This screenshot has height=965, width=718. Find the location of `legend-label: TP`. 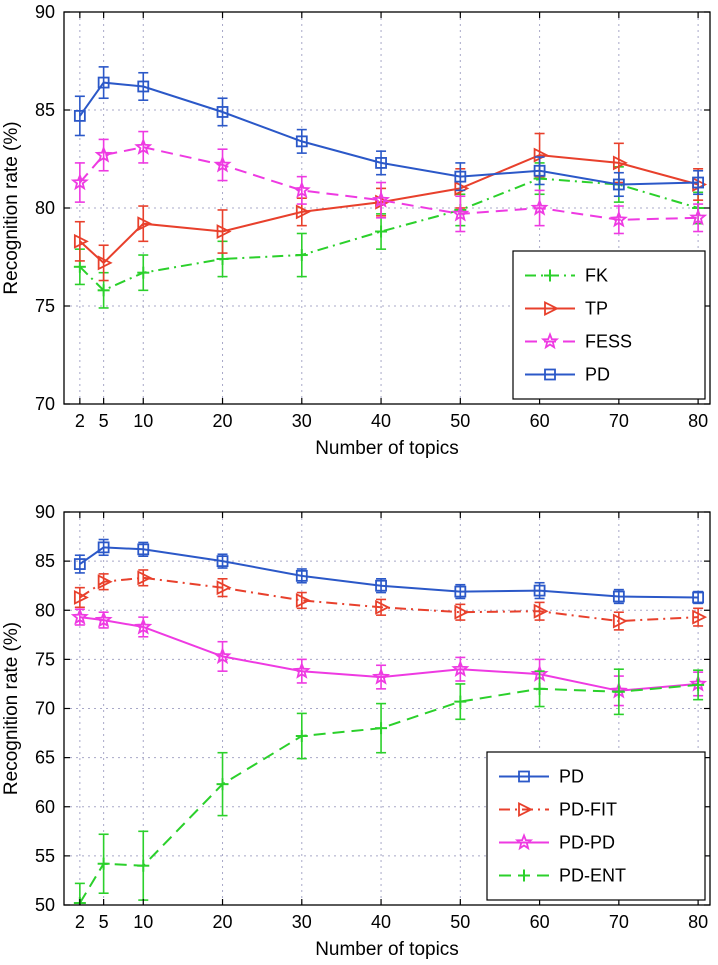

legend-label: TP is located at coordinates (596, 309).